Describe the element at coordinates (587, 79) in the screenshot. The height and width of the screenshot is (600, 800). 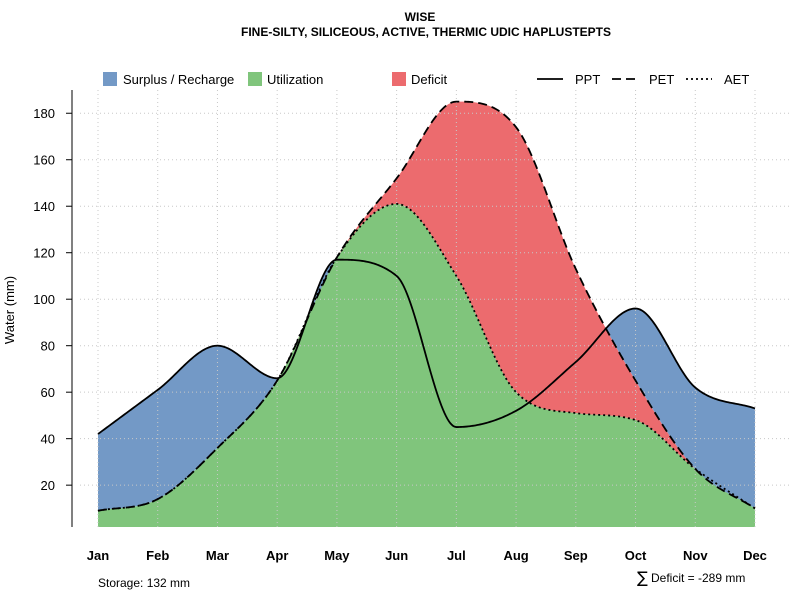
I see `legend-line-label-ppt: PPT` at that location.